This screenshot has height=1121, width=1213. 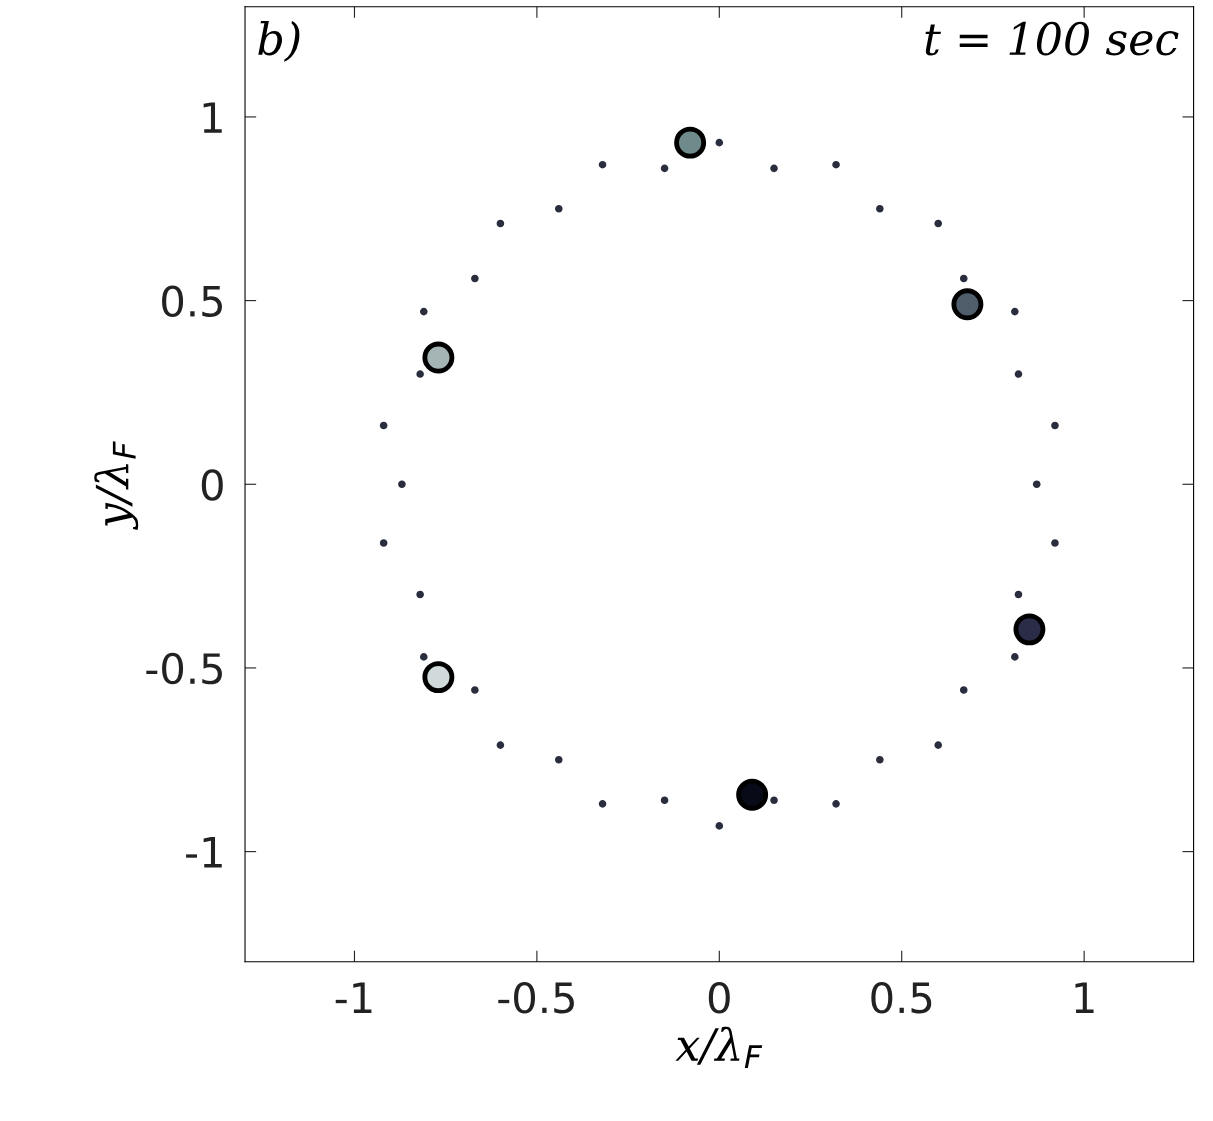 What do you see at coordinates (212, 485) in the screenshot?
I see `y-tick-label: 0` at bounding box center [212, 485].